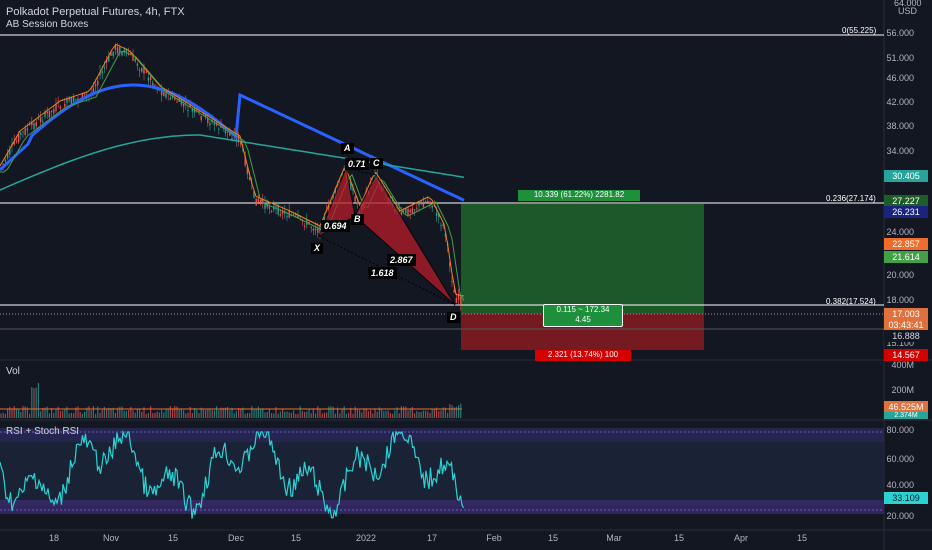 The image size is (932, 550). Describe the element at coordinates (317, 248) in the screenshot. I see `harmonic-point-x: X` at that location.